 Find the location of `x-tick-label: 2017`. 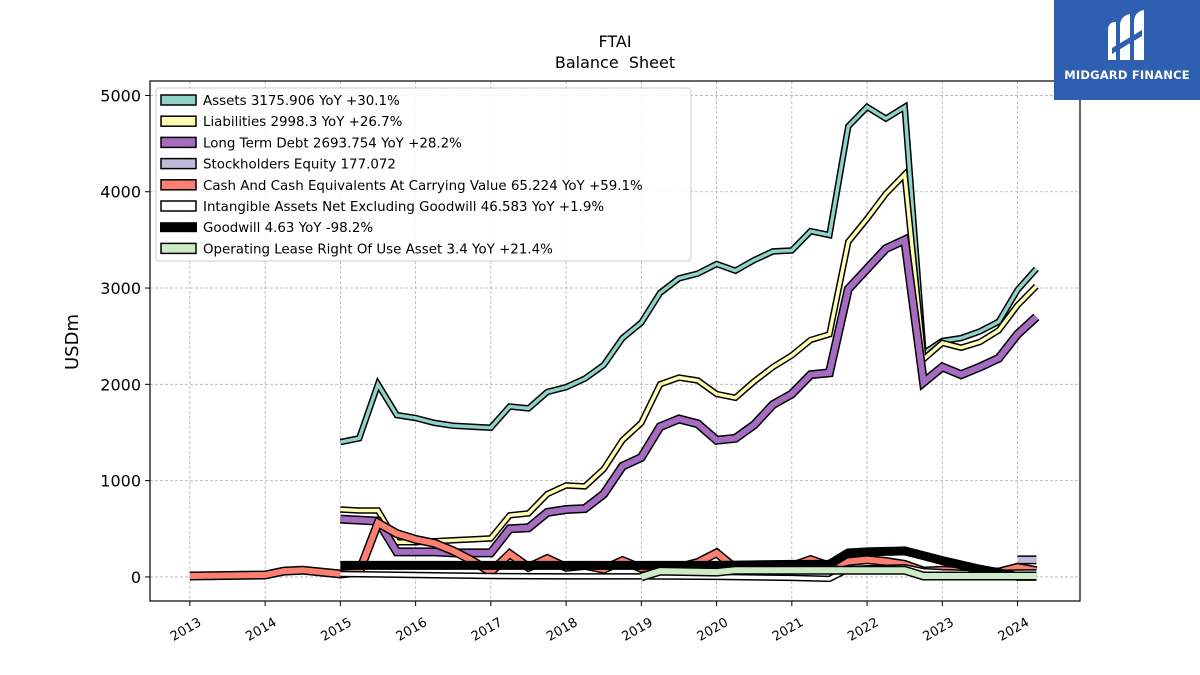

x-tick-label: 2017 is located at coordinates (487, 630).